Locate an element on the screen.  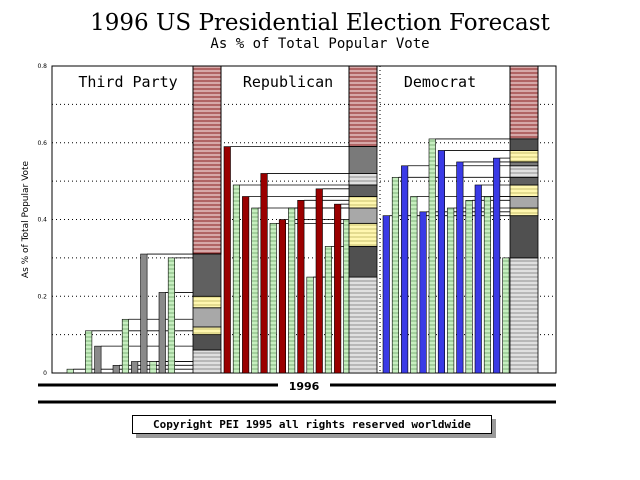
y-tick-label: 0.2 is located at coordinates (42, 296).